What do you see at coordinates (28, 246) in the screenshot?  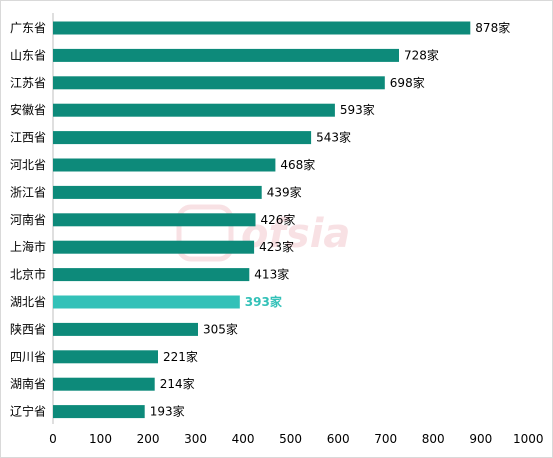 I see `category-label: 上海市` at bounding box center [28, 246].